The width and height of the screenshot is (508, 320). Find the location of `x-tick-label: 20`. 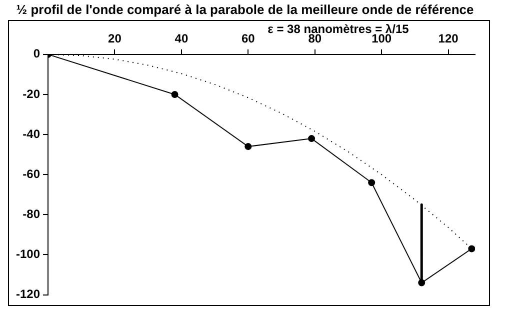

x-tick-label: 20 is located at coordinates (115, 39).